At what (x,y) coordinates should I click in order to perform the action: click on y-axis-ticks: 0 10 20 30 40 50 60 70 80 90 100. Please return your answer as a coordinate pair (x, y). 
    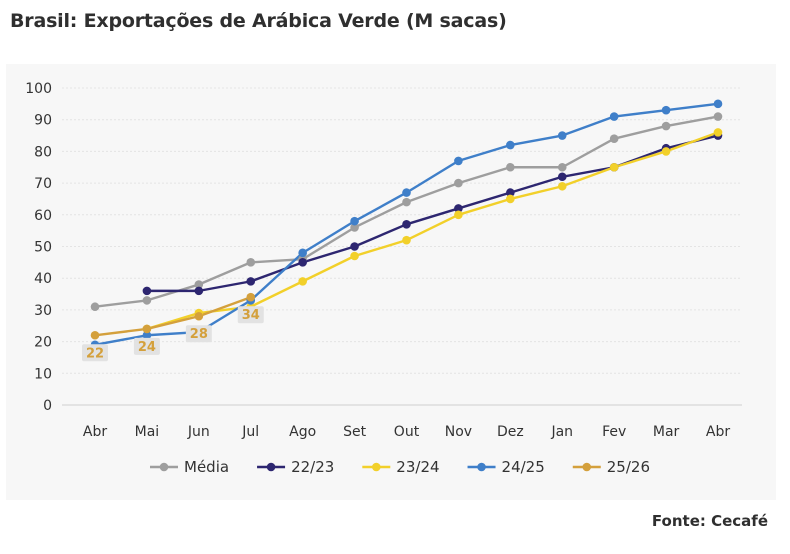
    Looking at the image, I should click on (38, 247).